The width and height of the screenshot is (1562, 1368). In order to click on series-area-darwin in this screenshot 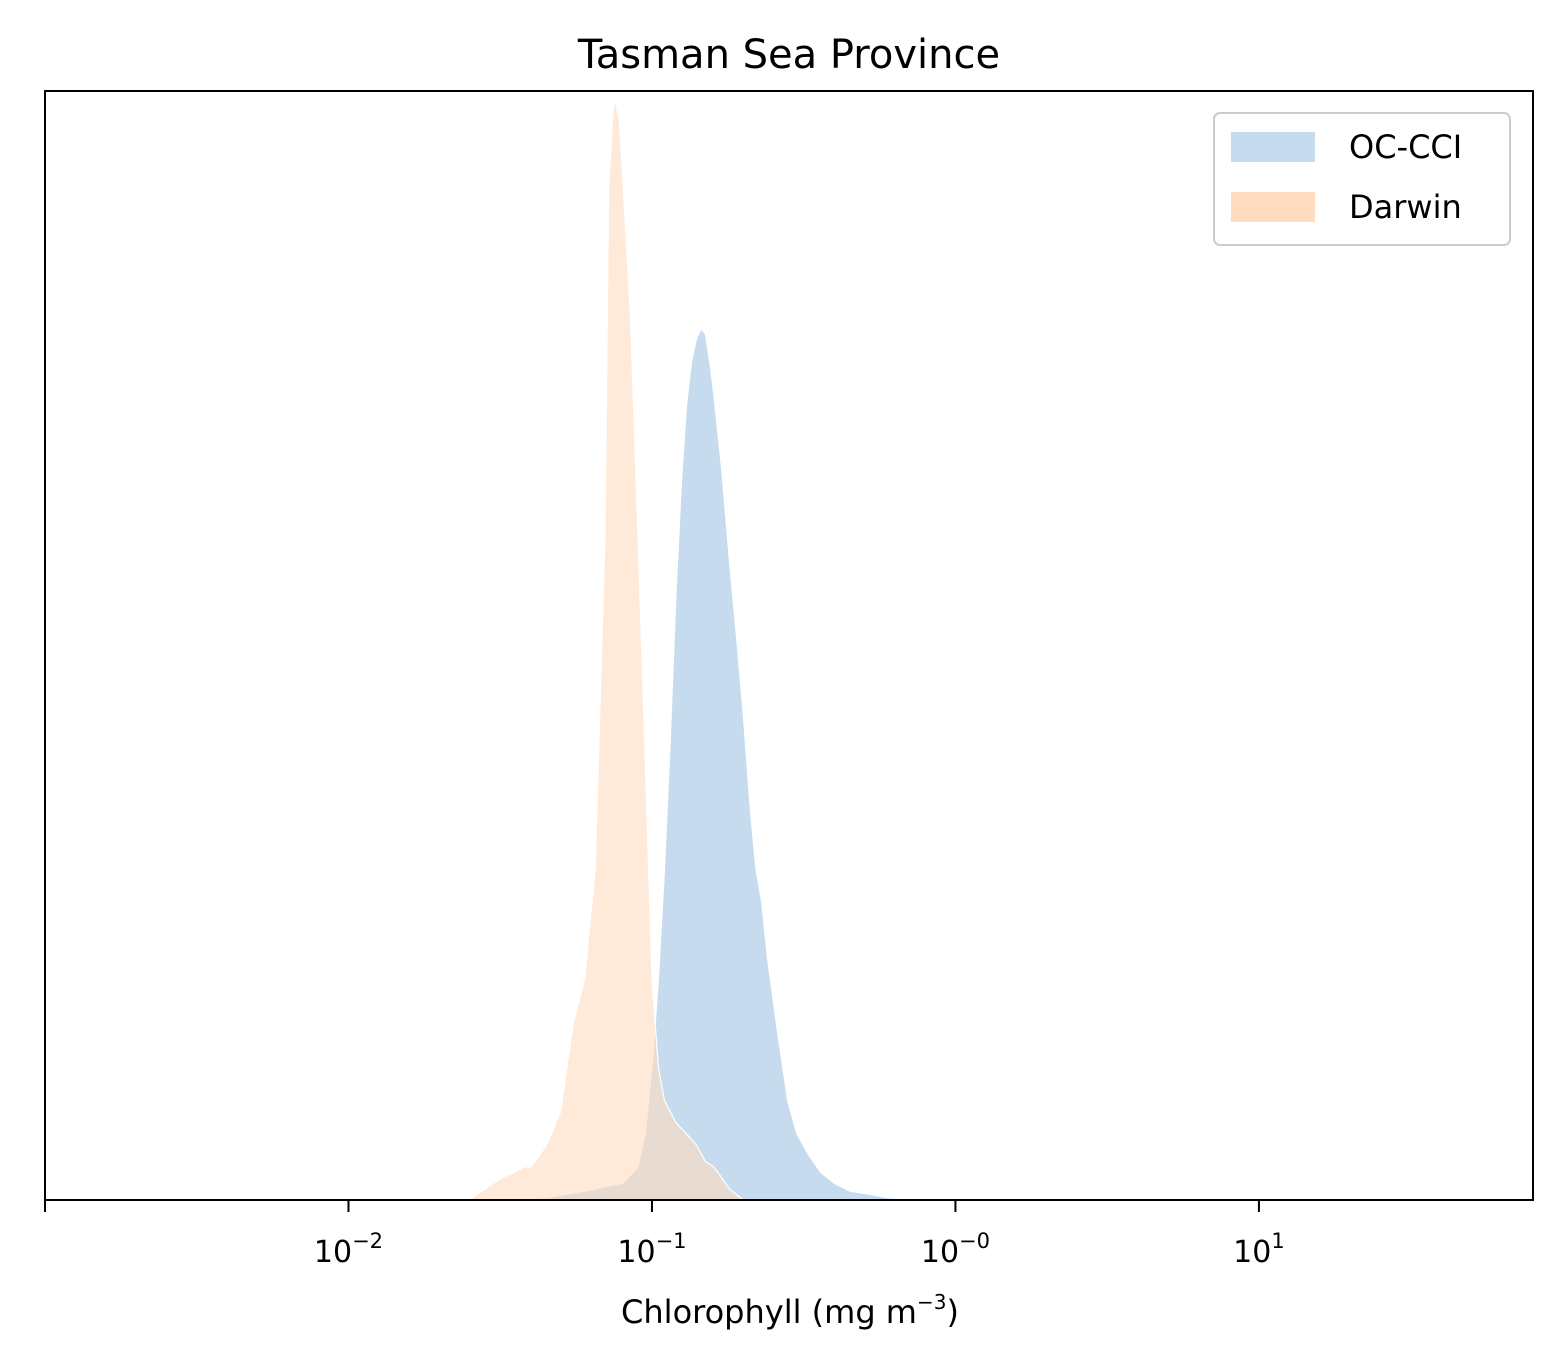, I will do `click(606, 648)`.